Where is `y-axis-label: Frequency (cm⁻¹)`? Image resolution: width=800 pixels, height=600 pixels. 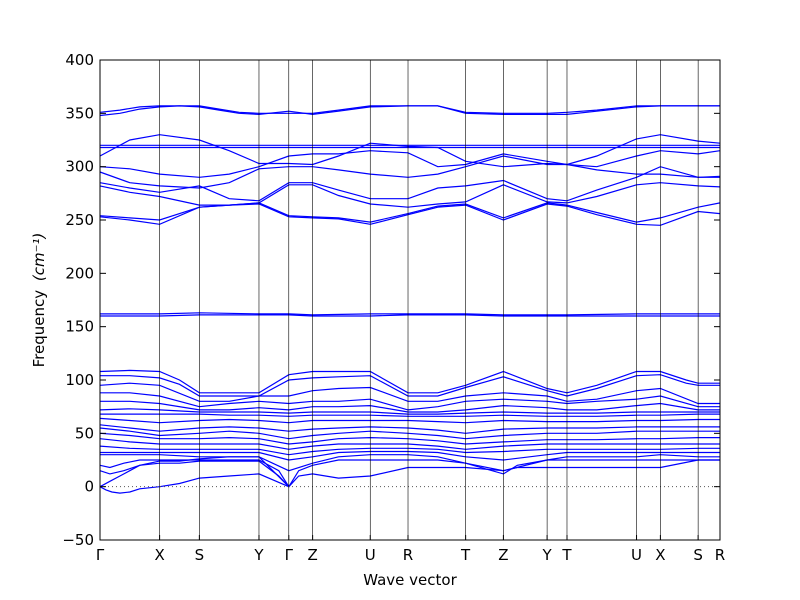 y-axis-label: Frequency (cm⁻¹) is located at coordinates (39, 300).